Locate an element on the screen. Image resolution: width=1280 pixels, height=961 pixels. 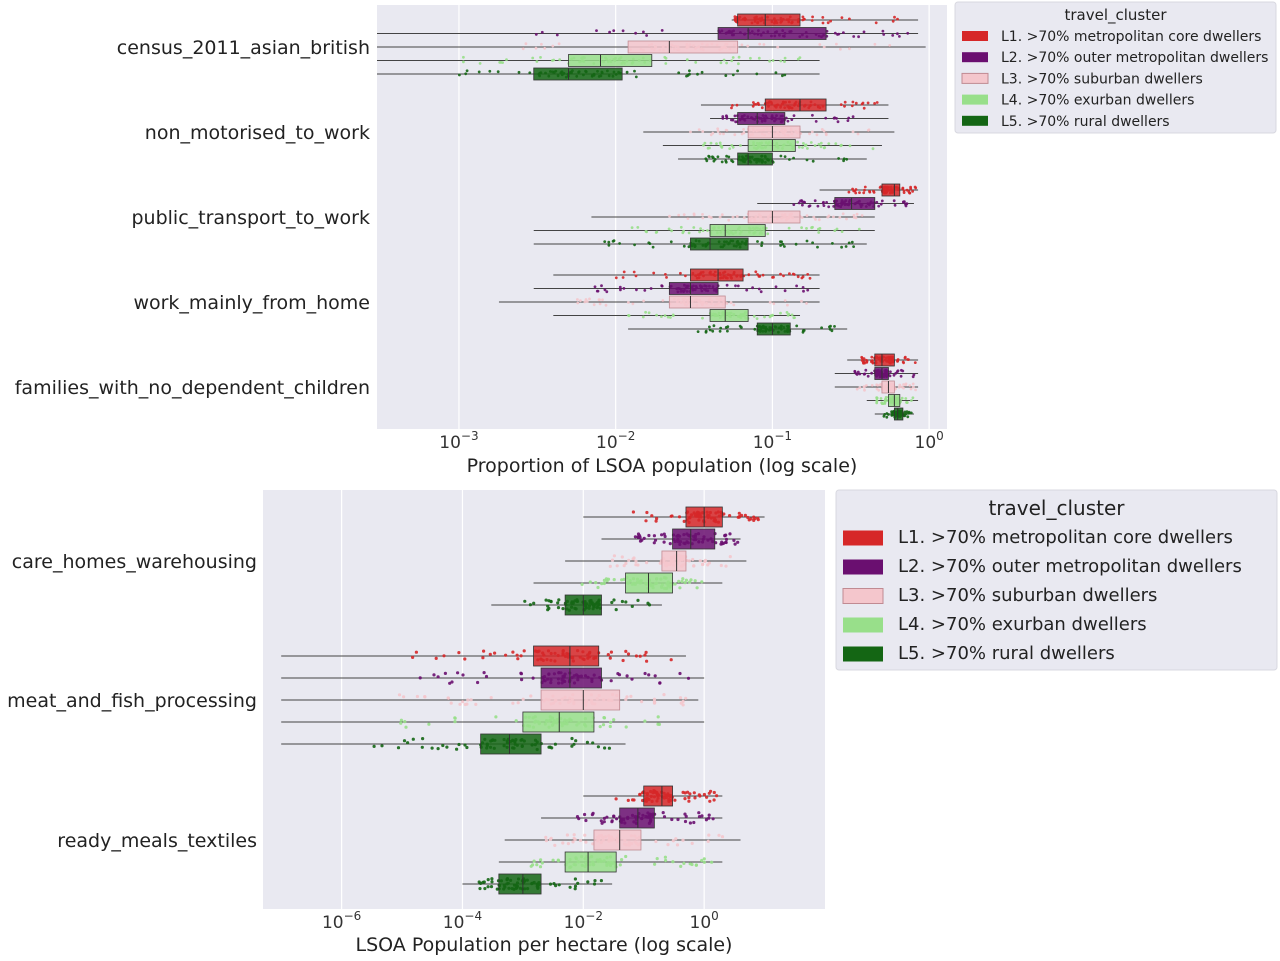
category-label: care_homes_warehousing is located at coordinates (134, 562).